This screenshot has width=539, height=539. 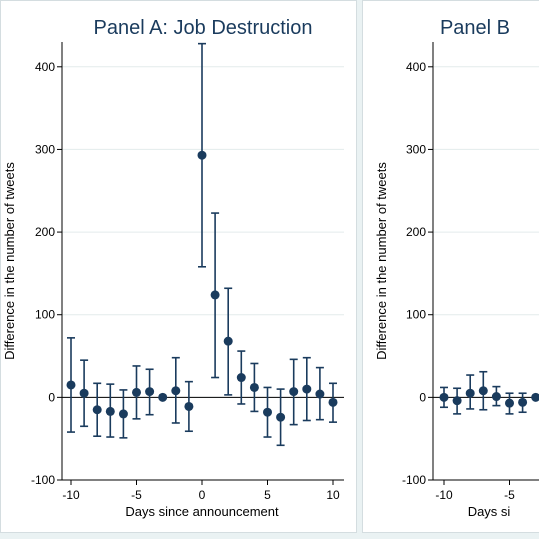 I want to click on x-axis-label: Days si, so click(x=489, y=511).